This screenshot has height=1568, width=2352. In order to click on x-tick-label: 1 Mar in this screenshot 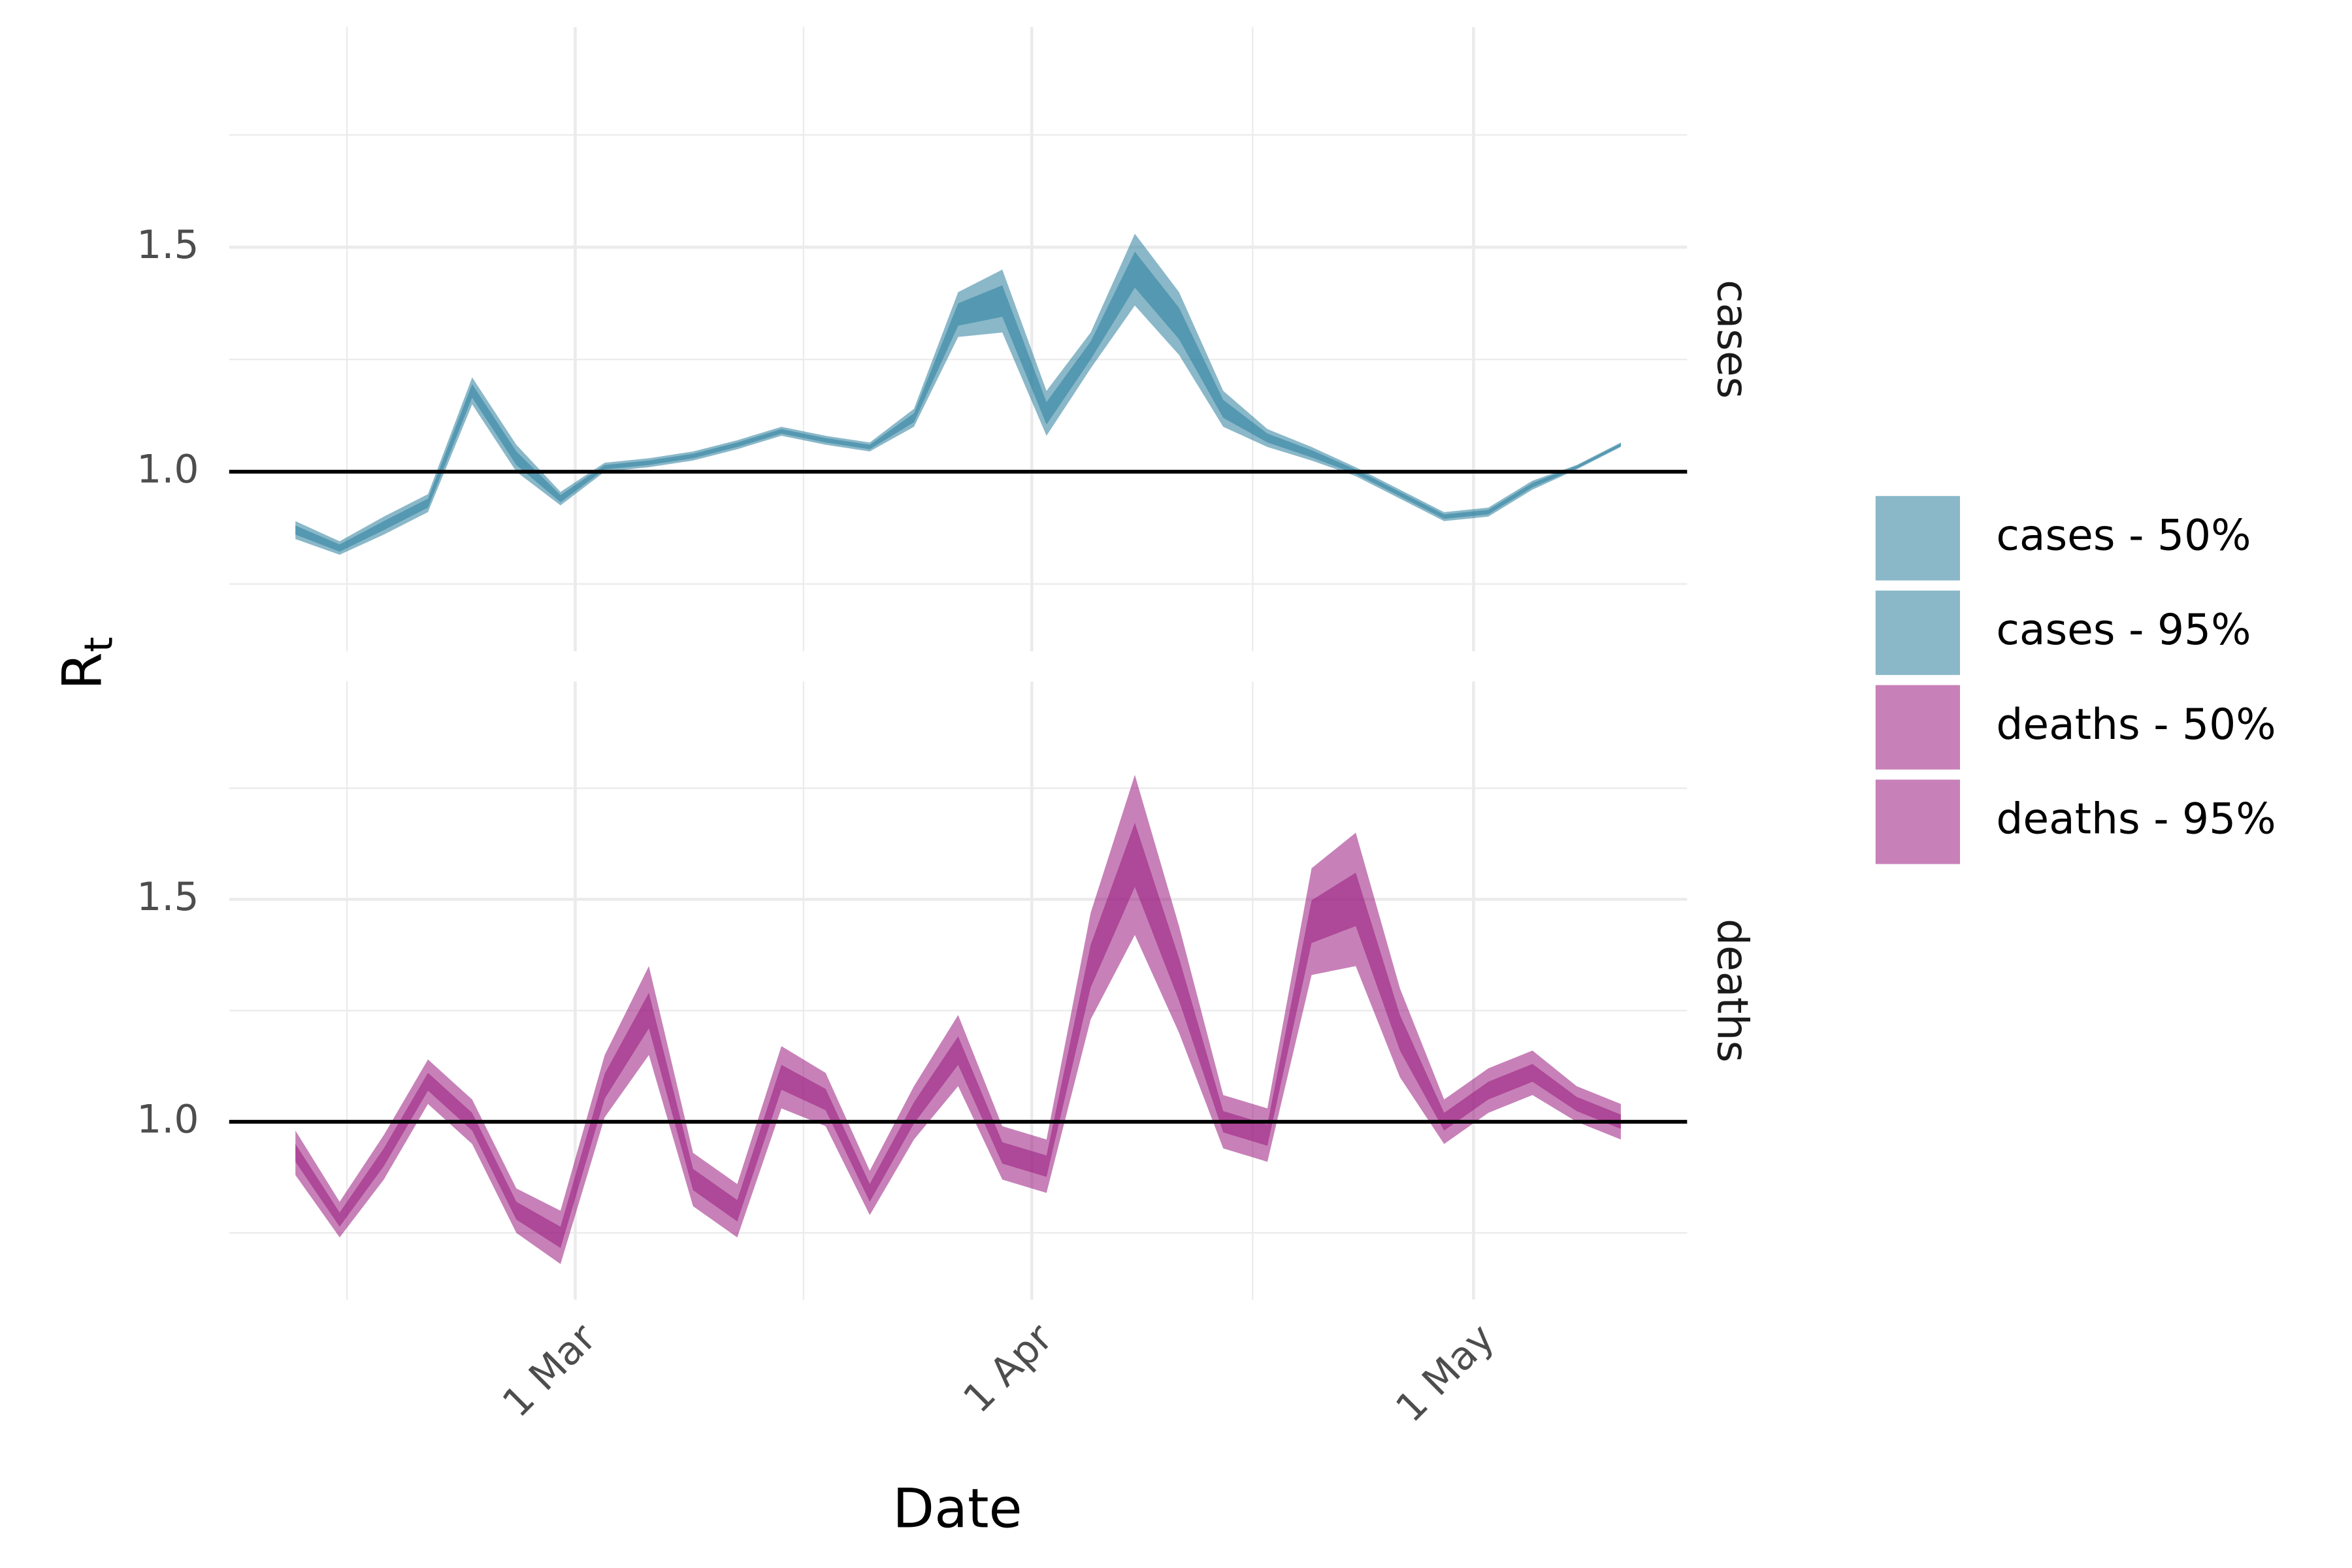, I will do `click(549, 1370)`.